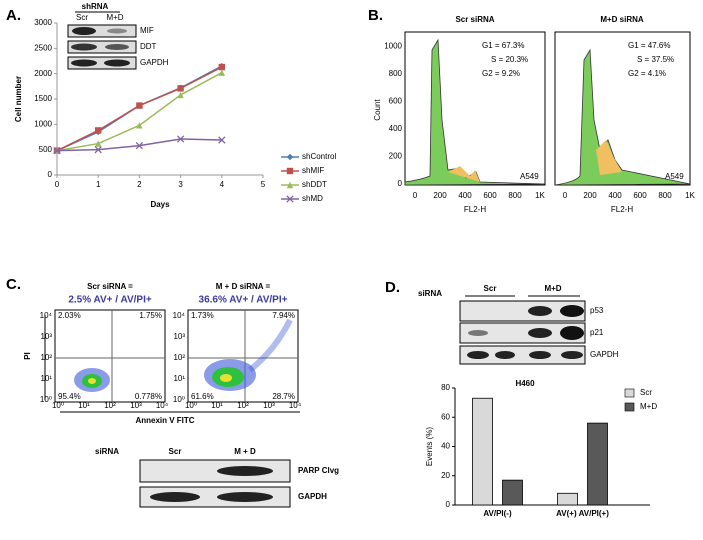 The image size is (703, 540). I want to click on x-tick-label: 3, so click(180, 184).